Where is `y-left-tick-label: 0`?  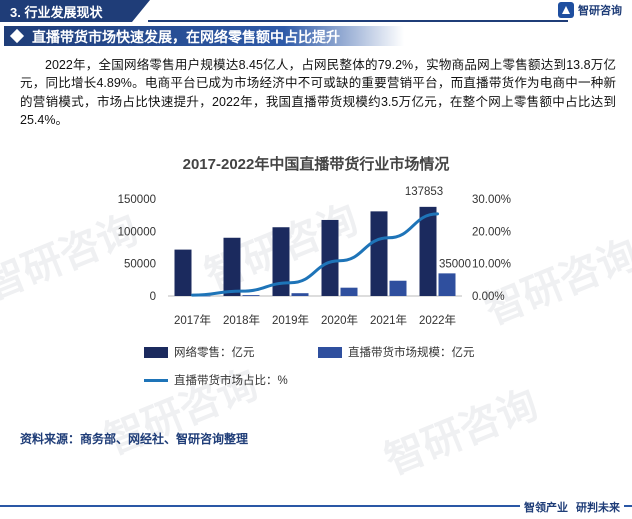
y-left-tick-label: 0 is located at coordinates (153, 297).